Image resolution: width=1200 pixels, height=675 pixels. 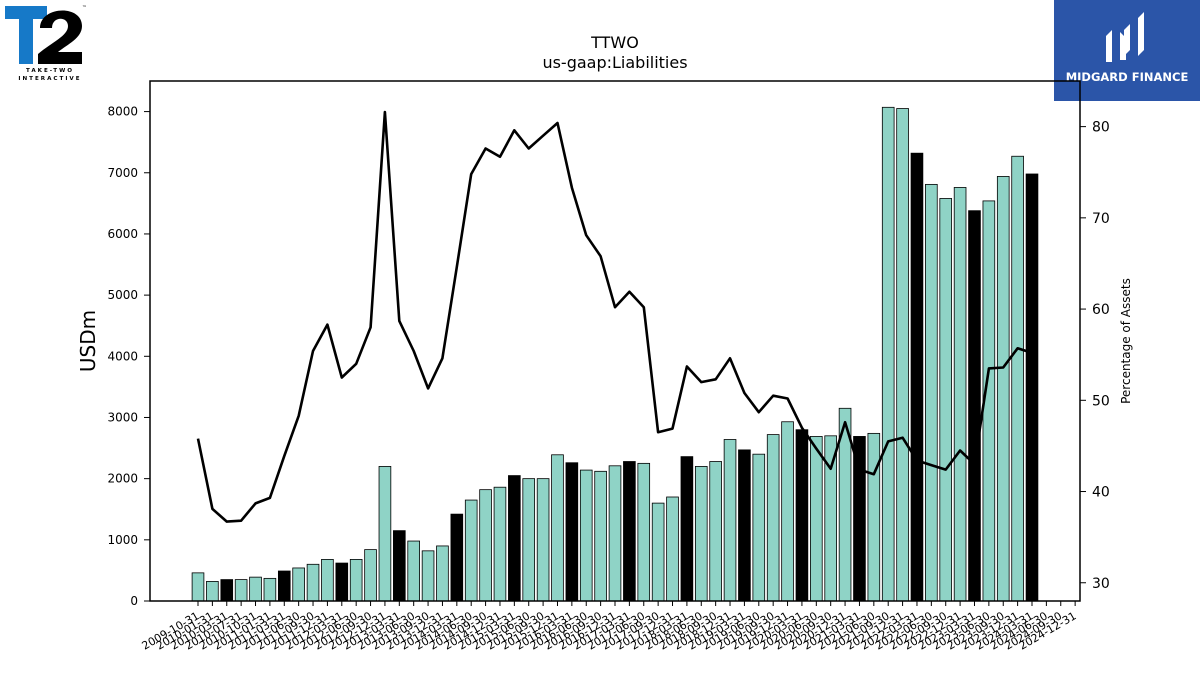 I want to click on y-tick-label-5: 5000, so click(x=122, y=295).